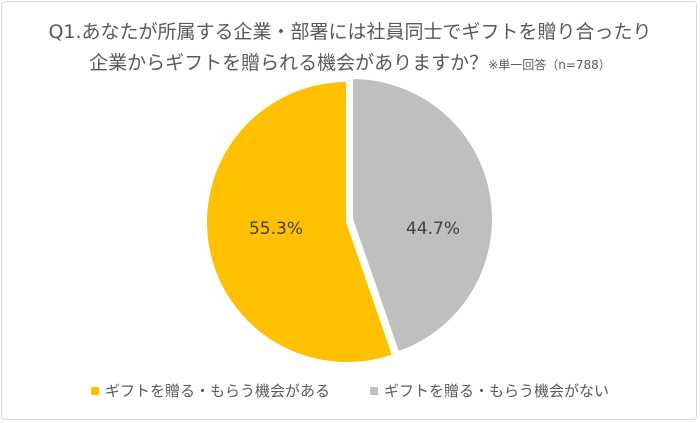  I want to click on chart-title-line2: 企業からギフトを贈られる機会がありますか？※単一回答（n=788）, so click(350, 61).